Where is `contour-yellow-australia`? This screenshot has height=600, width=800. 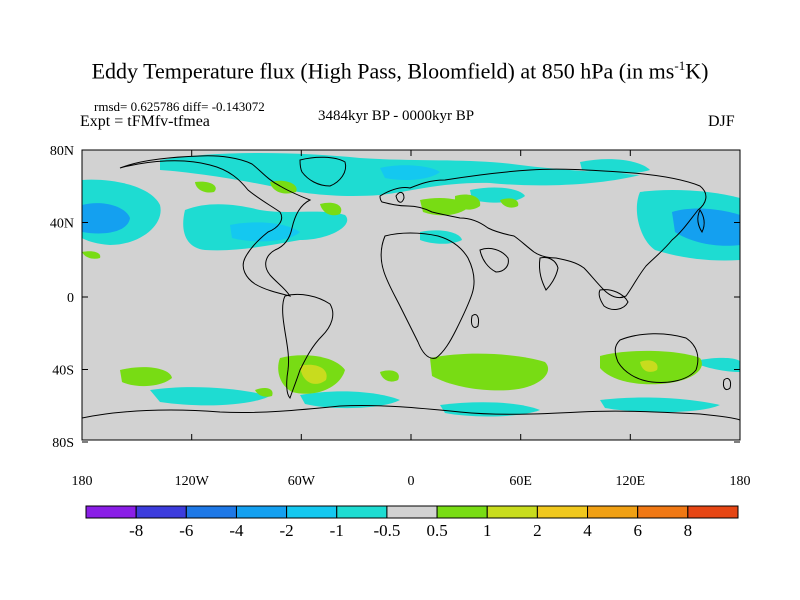 contour-yellow-australia is located at coordinates (649, 366).